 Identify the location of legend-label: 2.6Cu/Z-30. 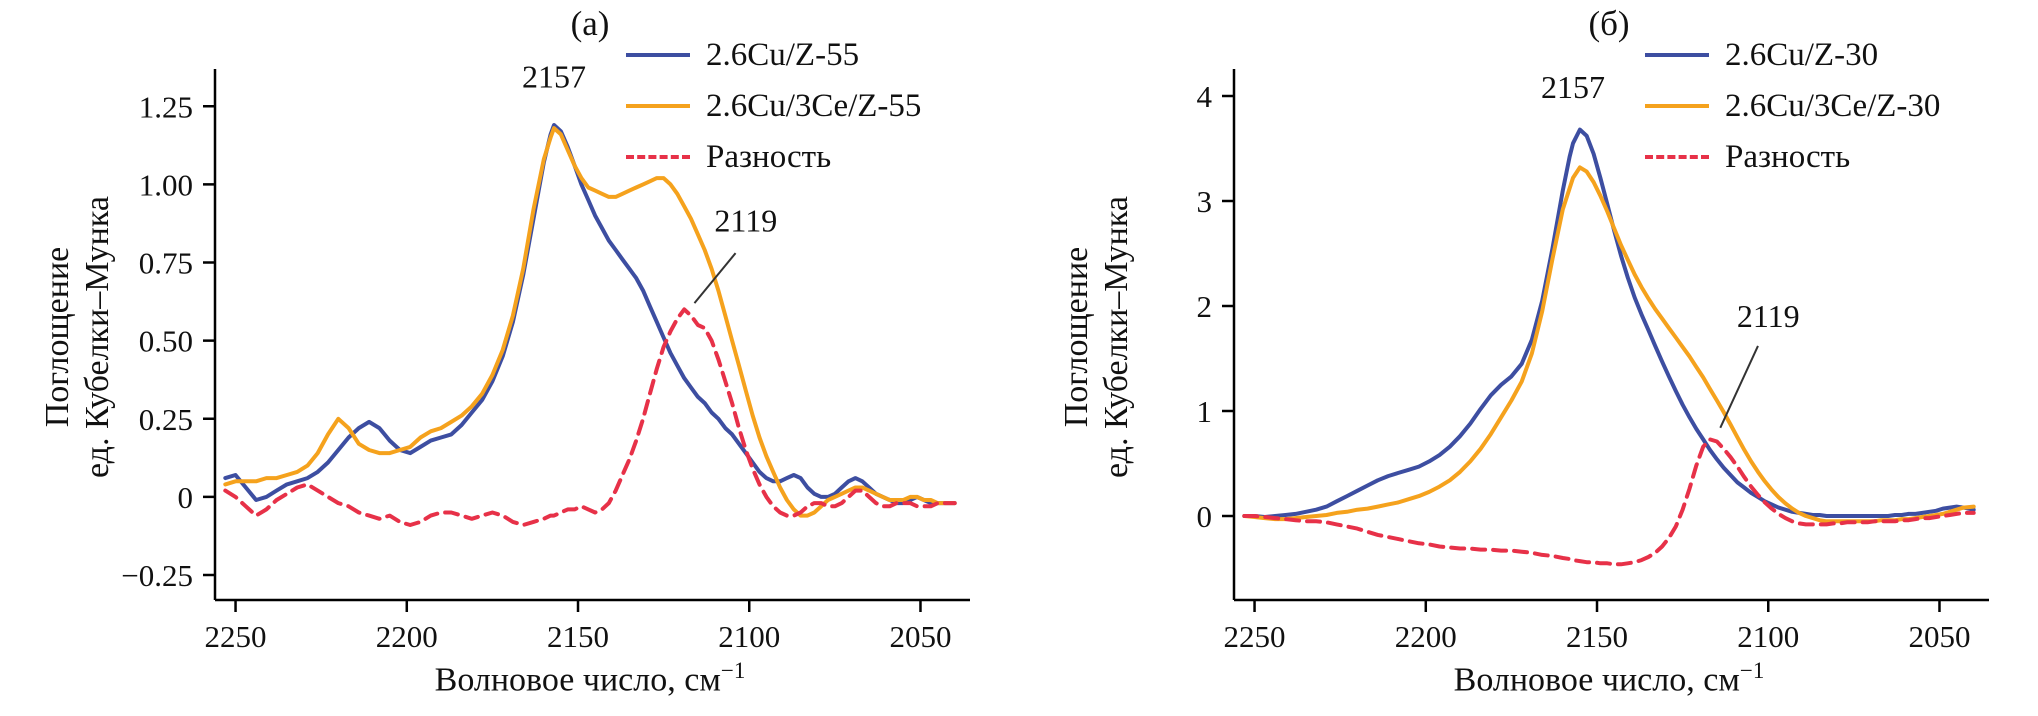
(1802, 54).